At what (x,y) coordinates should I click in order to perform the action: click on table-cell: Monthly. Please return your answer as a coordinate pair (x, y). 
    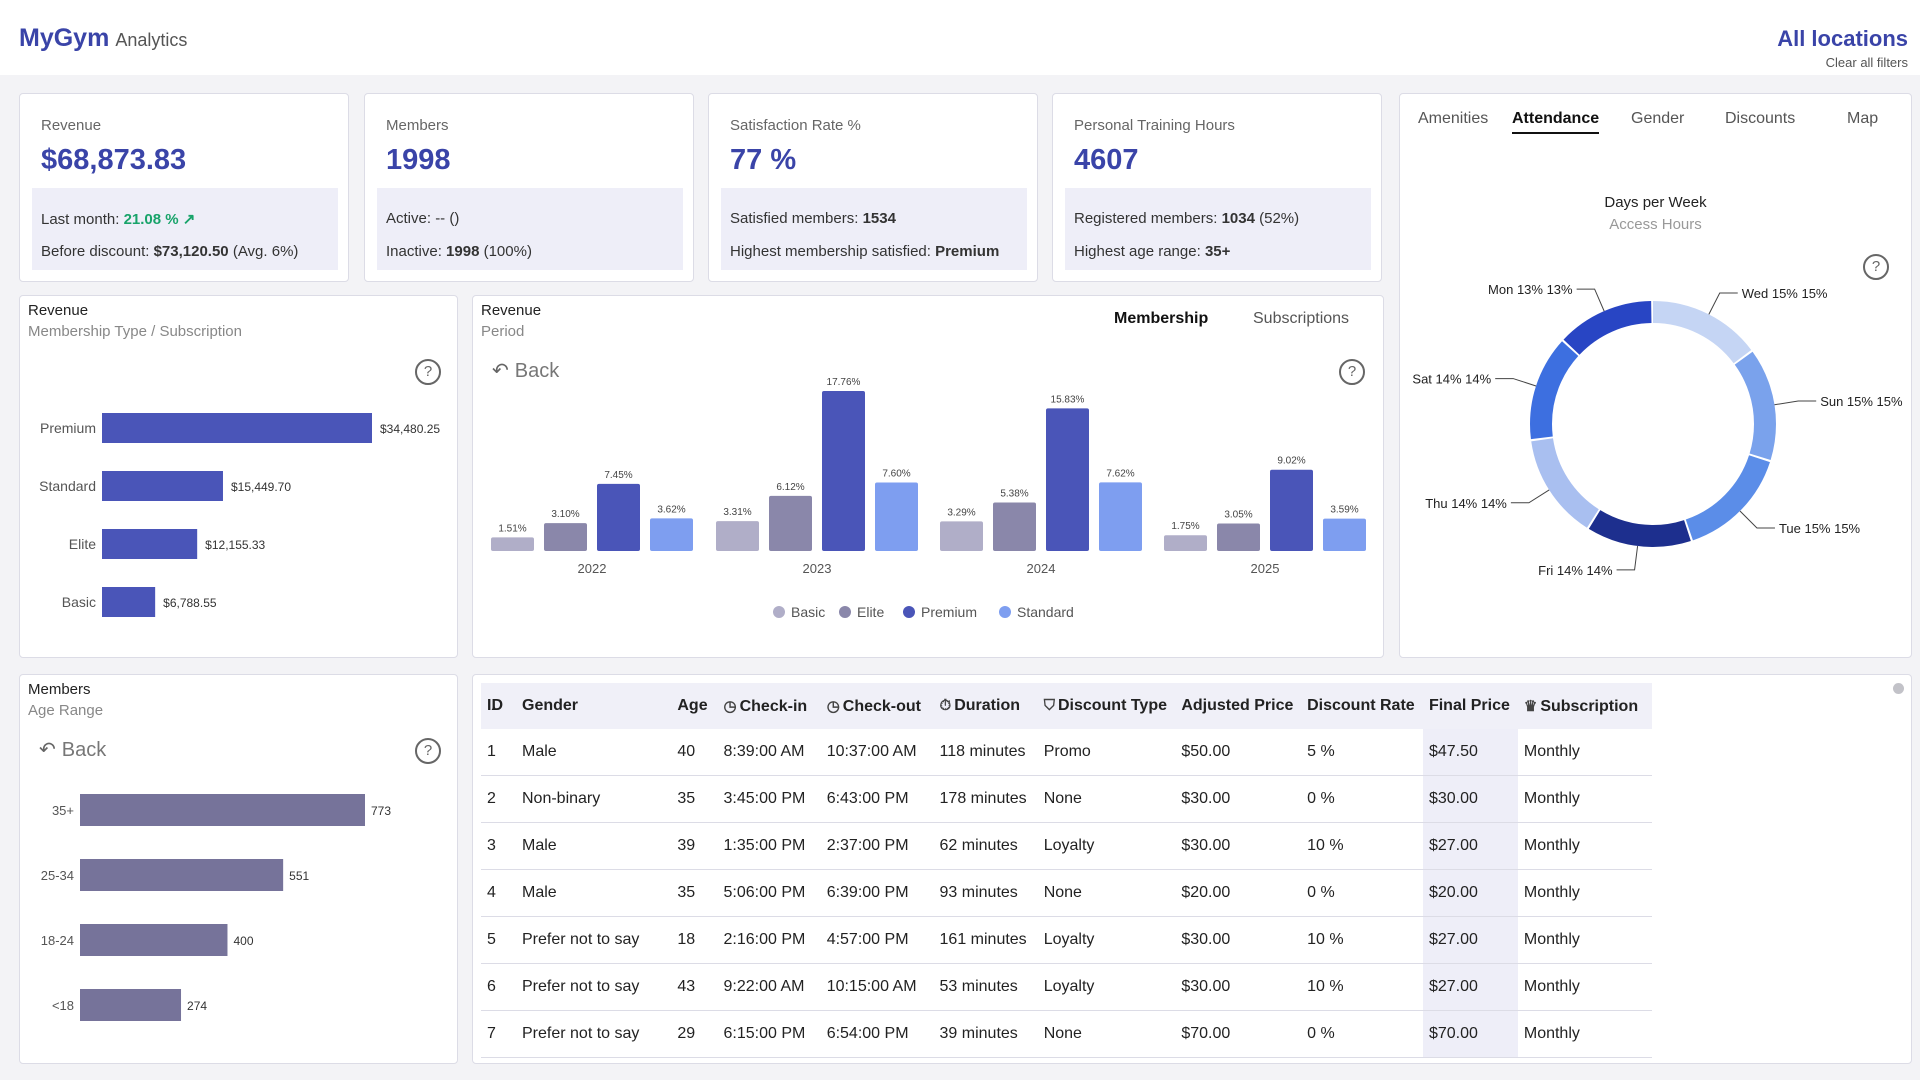
    Looking at the image, I should click on (1584, 940).